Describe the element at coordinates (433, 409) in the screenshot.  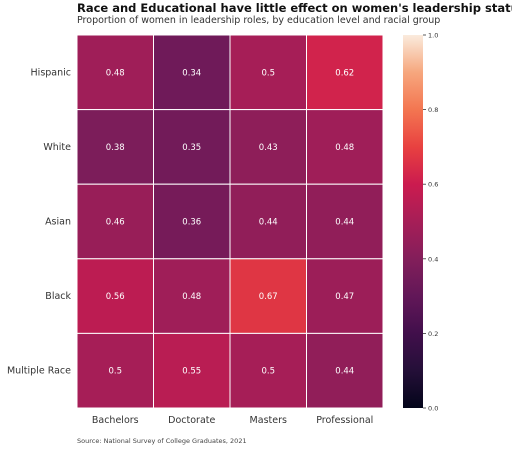
I see `colorbar-tick-label: 0.0` at that location.